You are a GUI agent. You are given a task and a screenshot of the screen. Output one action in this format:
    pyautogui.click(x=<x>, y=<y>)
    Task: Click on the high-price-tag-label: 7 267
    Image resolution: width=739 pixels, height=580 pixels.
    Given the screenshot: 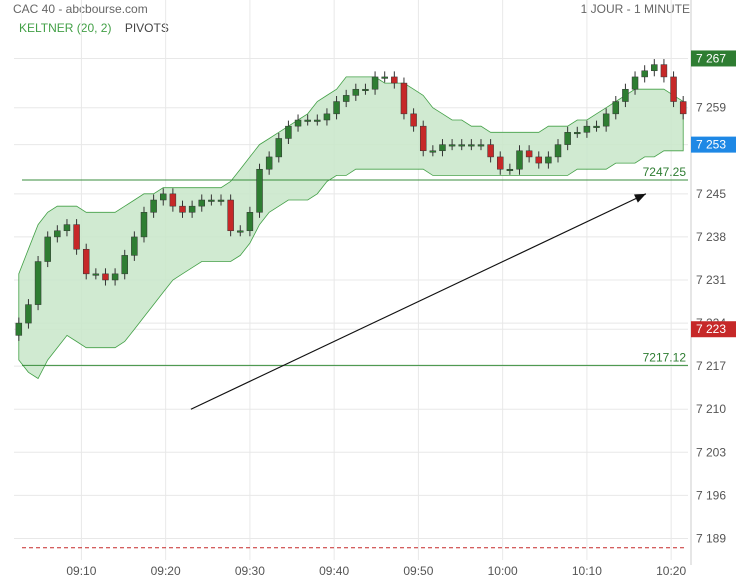 What is the action you would take?
    pyautogui.click(x=711, y=58)
    